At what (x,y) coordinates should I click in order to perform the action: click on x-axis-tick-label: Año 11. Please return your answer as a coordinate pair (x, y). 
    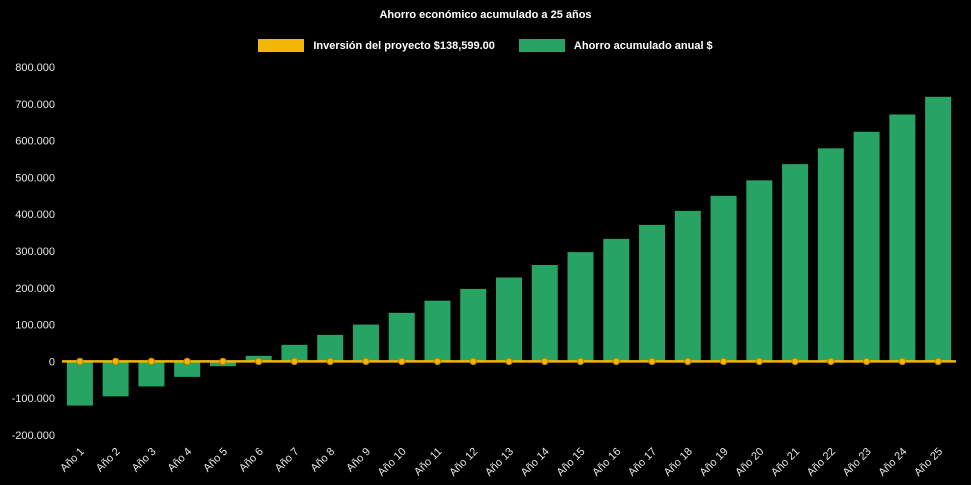
    Looking at the image, I should click on (428, 462).